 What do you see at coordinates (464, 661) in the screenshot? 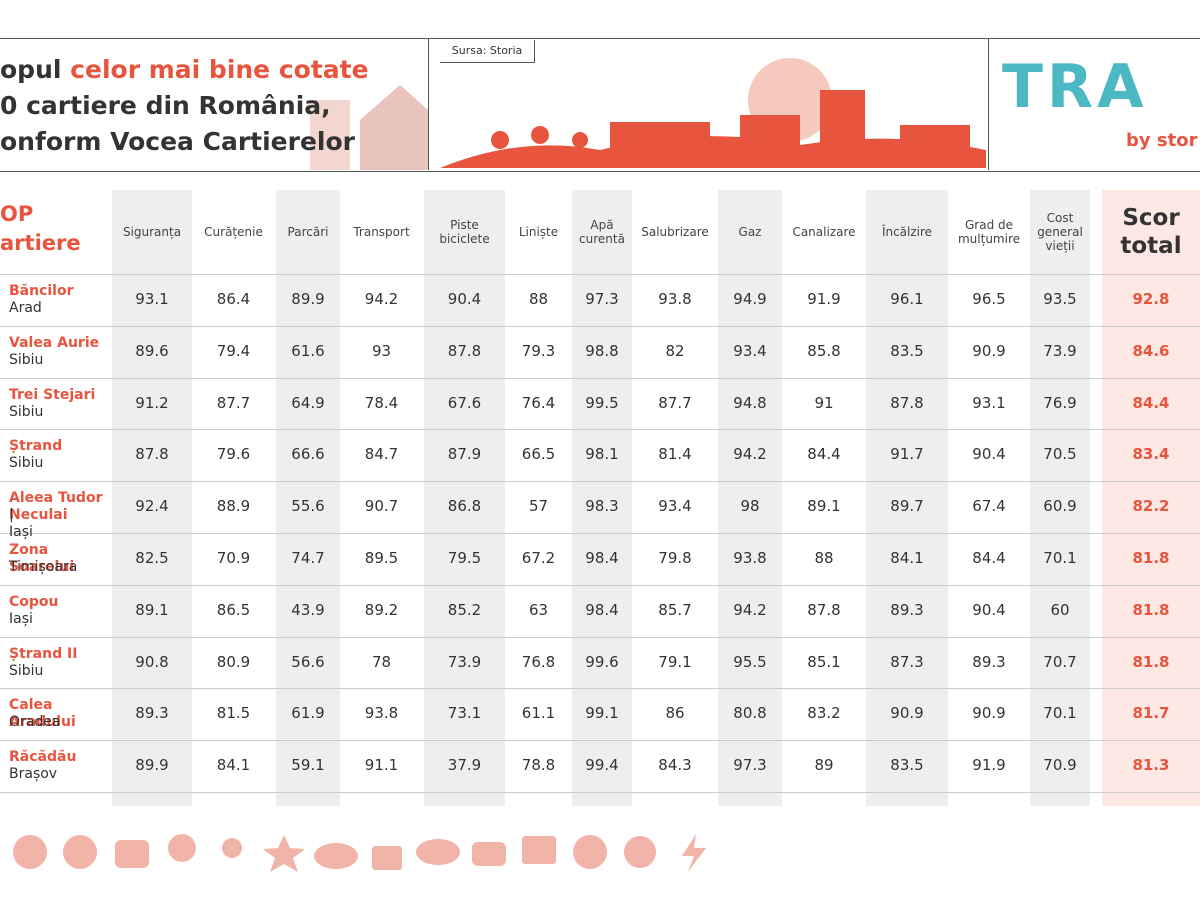
I see `cell-value: 73.9` at bounding box center [464, 661].